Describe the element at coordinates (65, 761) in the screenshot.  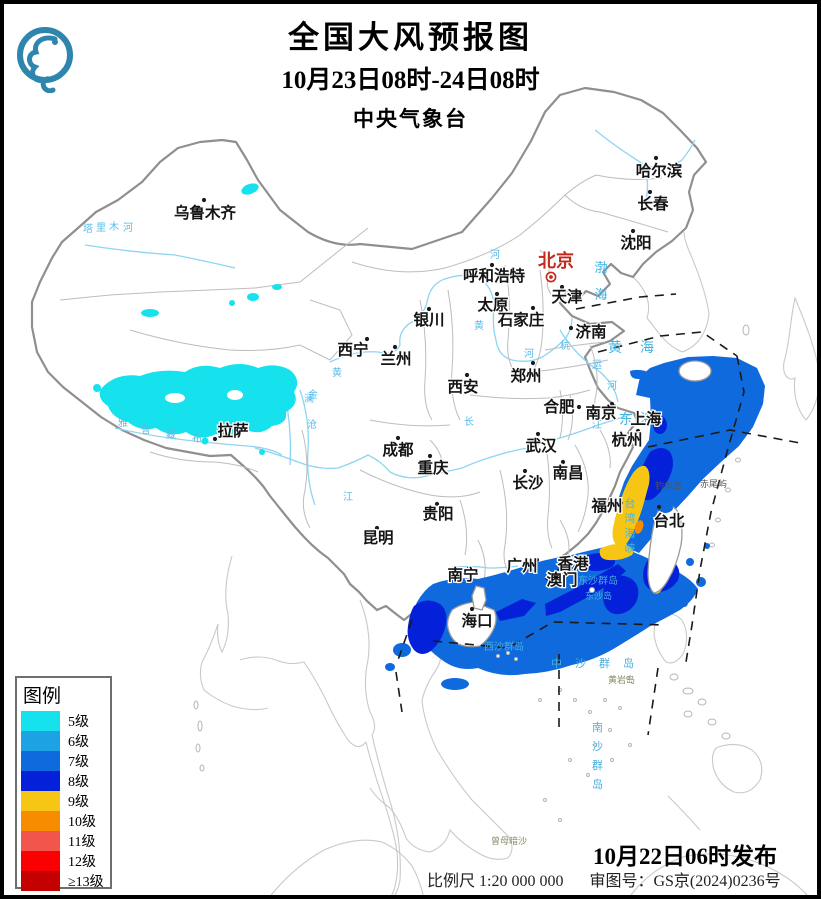
I see `legend-item: 7级` at that location.